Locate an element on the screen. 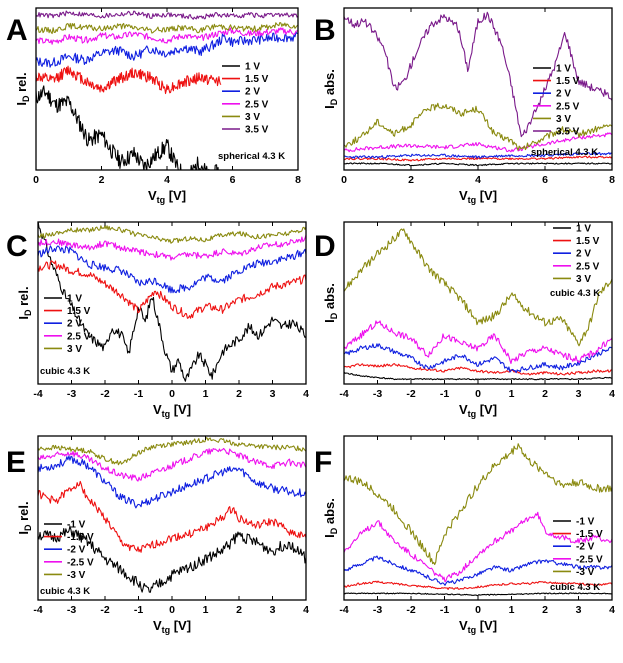 The width and height of the screenshot is (623, 663). panel-e-legend-label: -1 V is located at coordinates (76, 525).